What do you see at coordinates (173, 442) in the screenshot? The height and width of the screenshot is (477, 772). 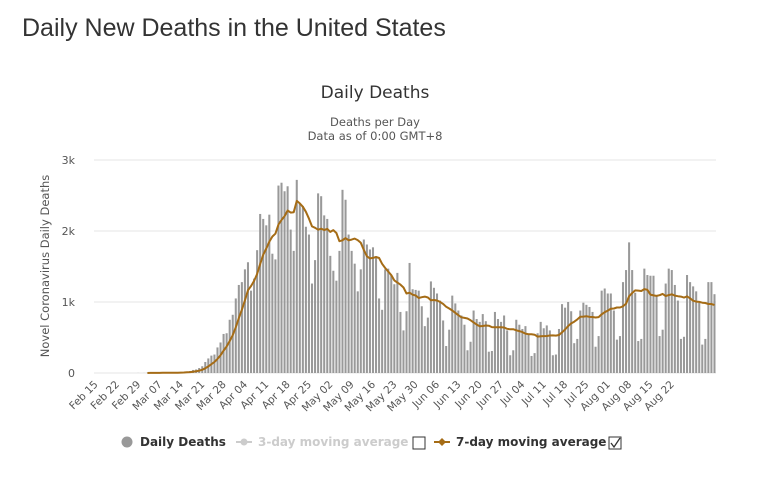 I see `legend-item-daily-deaths: Daily Deaths` at bounding box center [173, 442].